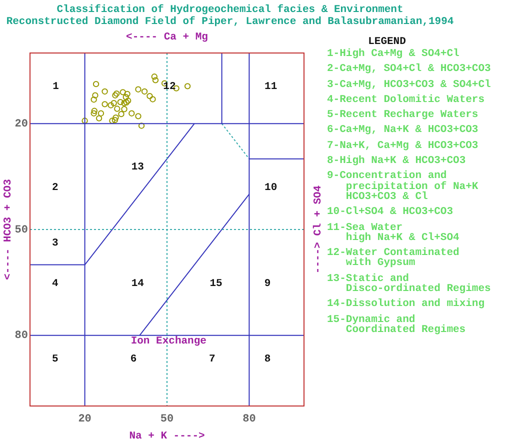 The image size is (513, 445). I want to click on text: 10-Cl+SO4 & HCO3+CO3, so click(390, 212).